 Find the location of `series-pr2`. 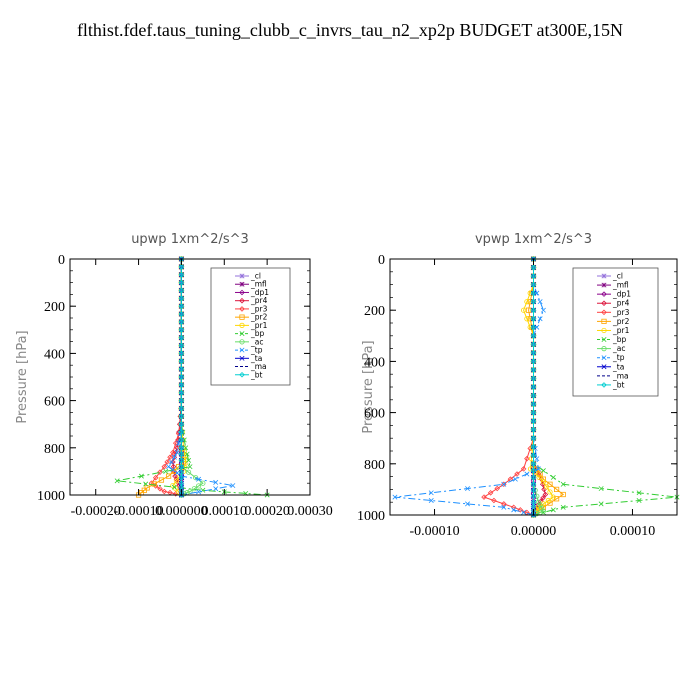

series-pr2 is located at coordinates (161, 377).